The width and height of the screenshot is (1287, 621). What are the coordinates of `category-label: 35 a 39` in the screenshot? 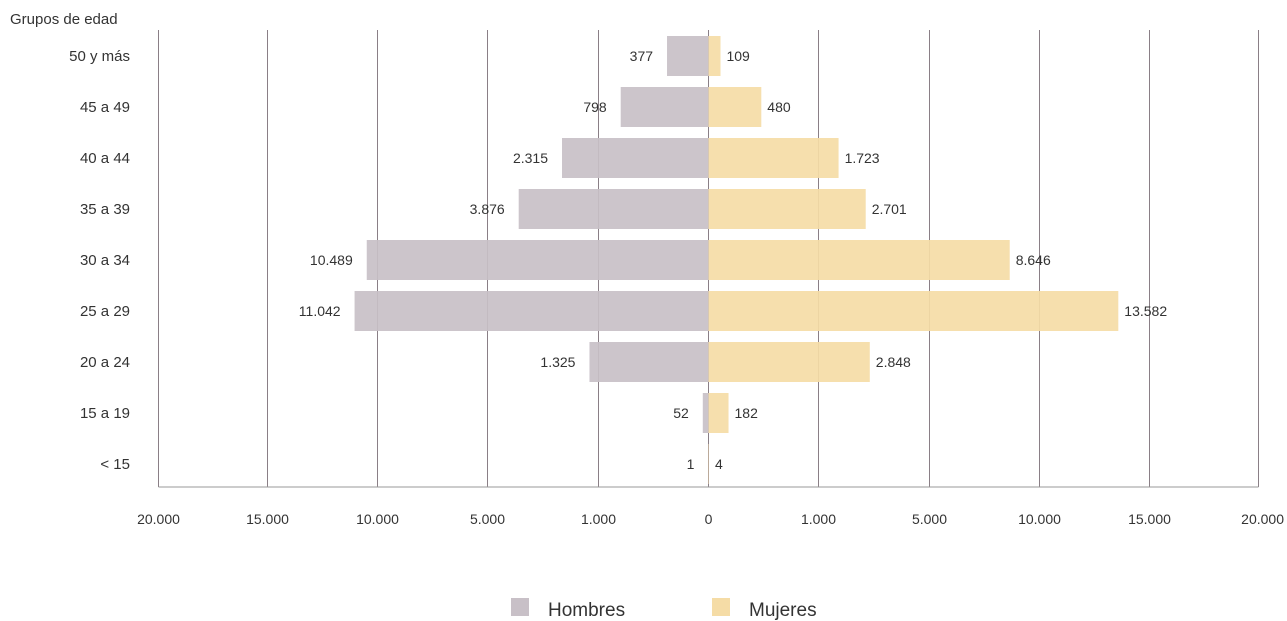 It's located at (105, 209).